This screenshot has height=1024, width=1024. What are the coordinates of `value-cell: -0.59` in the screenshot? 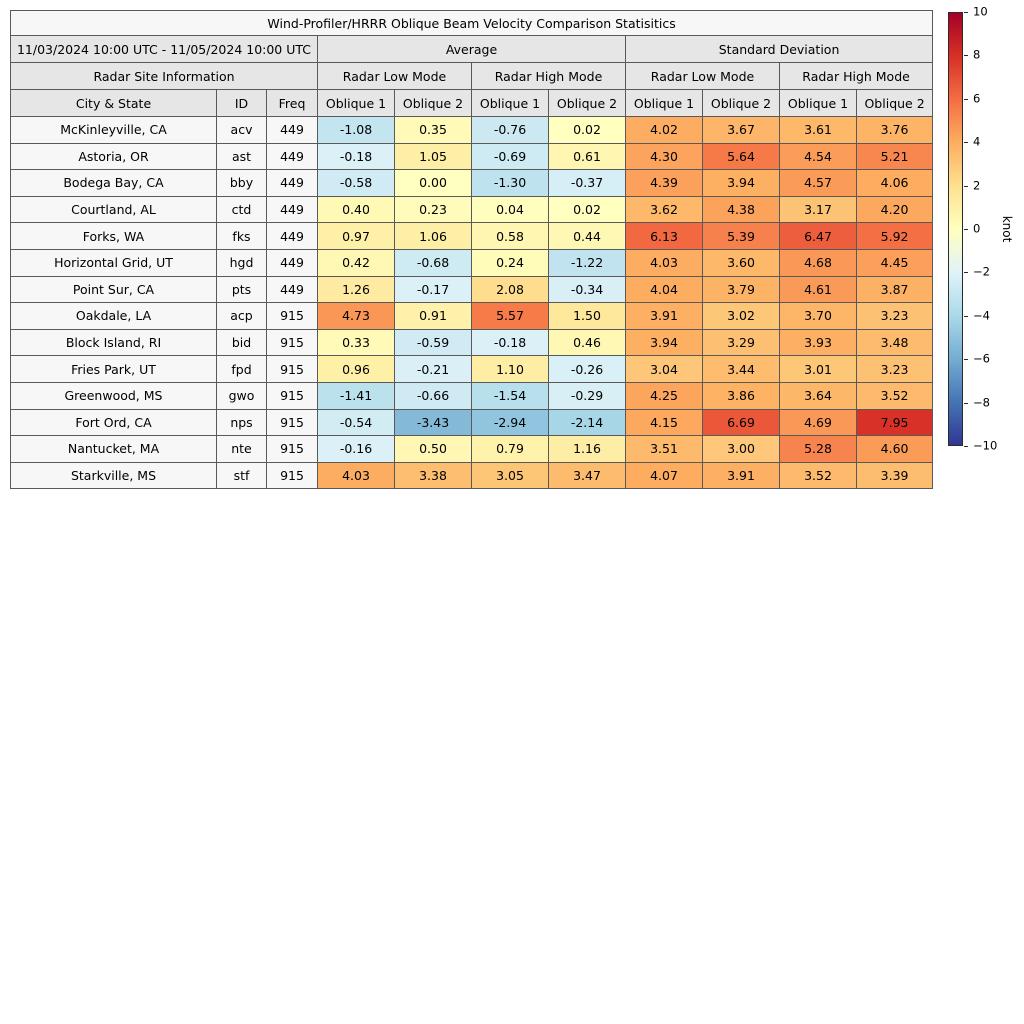 It's located at (433, 342).